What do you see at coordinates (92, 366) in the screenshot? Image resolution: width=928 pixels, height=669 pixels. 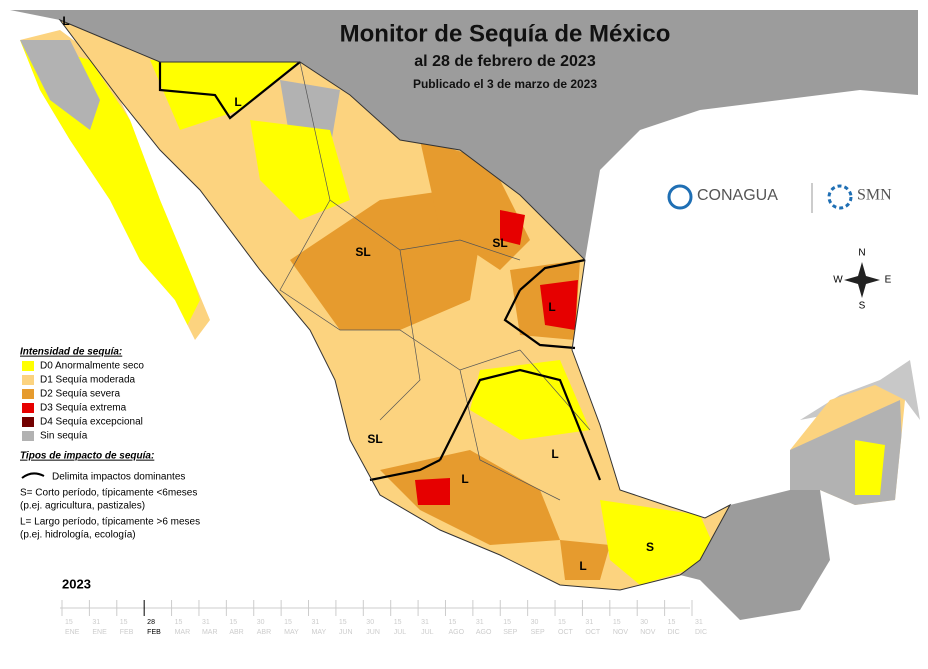 I see `legend-label: D0 Anormalmente seco` at bounding box center [92, 366].